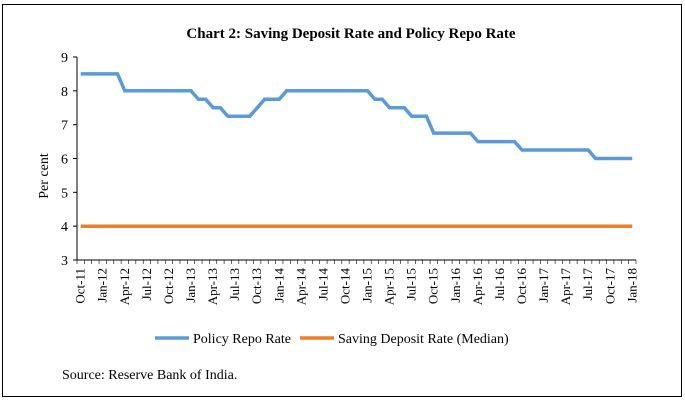  I want to click on x-tick-label: Jan-16, so click(455, 285).